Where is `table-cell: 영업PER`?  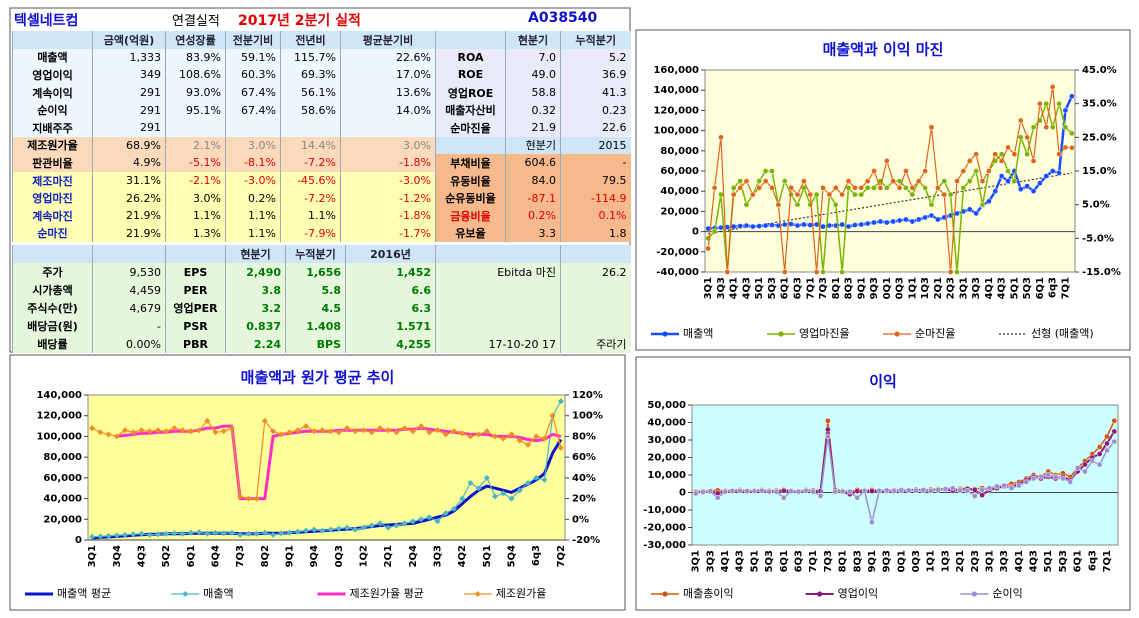 table-cell: 영업PER is located at coordinates (195, 308).